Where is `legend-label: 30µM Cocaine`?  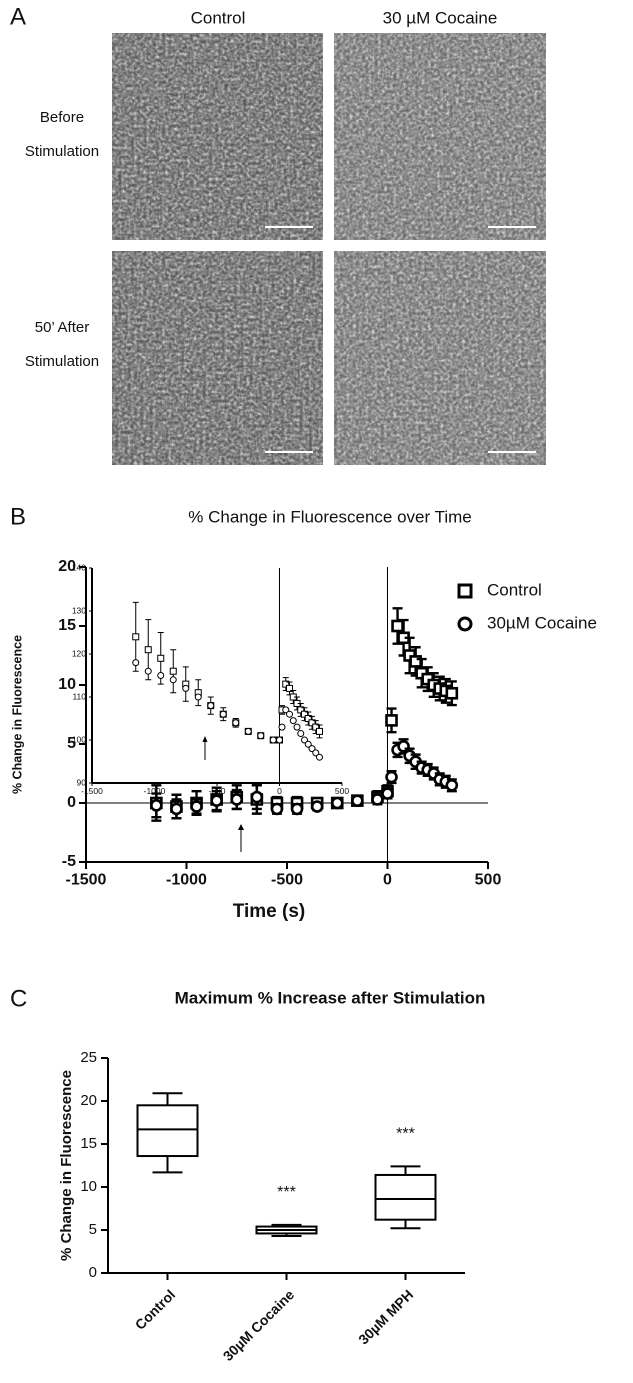
legend-label: 30µM Cocaine is located at coordinates (542, 622).